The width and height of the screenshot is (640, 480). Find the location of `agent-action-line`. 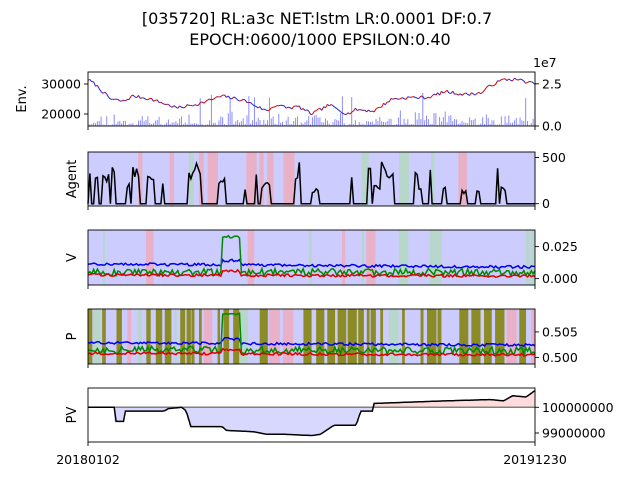

agent-action-line is located at coordinates (311, 182).